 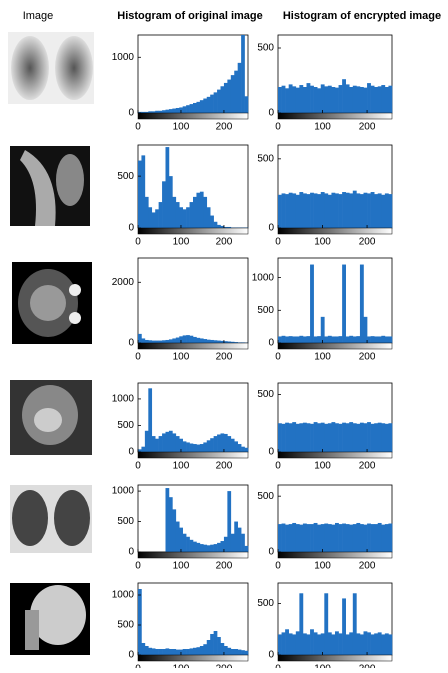 What do you see at coordinates (123, 399) in the screenshot?
I see `y-tick-label: 1000` at bounding box center [123, 399].